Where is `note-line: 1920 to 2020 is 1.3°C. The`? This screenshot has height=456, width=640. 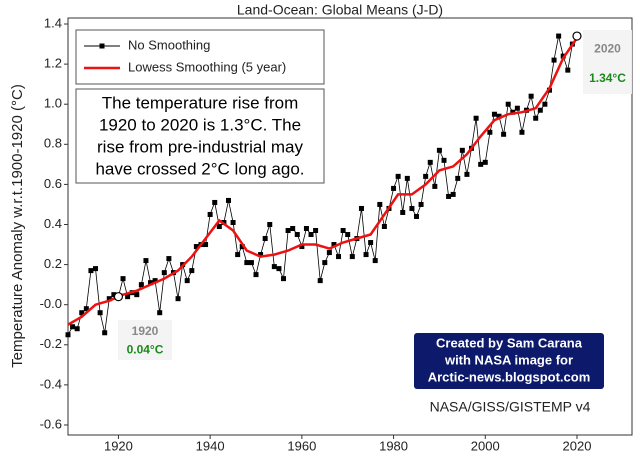
note-line: 1920 to 2020 is 1.3°C. The is located at coordinates (200, 124).